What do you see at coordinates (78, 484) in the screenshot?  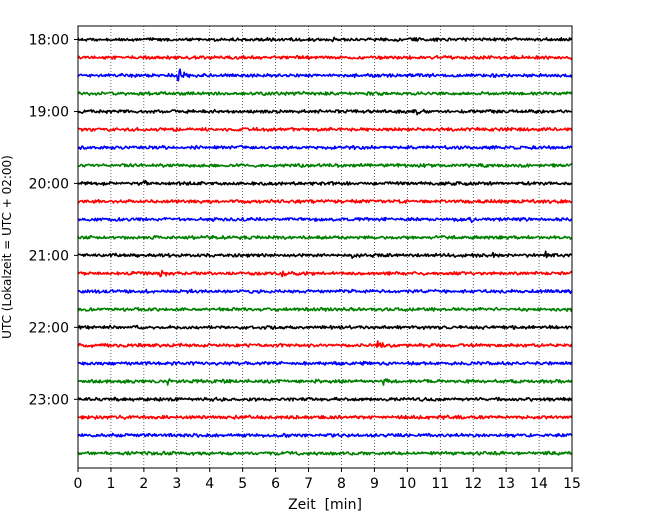 I see `x-tick-label-0: 0` at bounding box center [78, 484].